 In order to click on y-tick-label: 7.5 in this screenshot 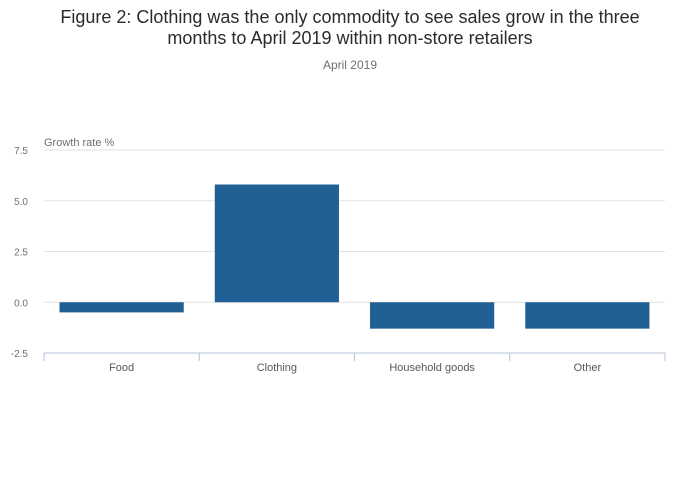, I will do `click(21, 151)`.